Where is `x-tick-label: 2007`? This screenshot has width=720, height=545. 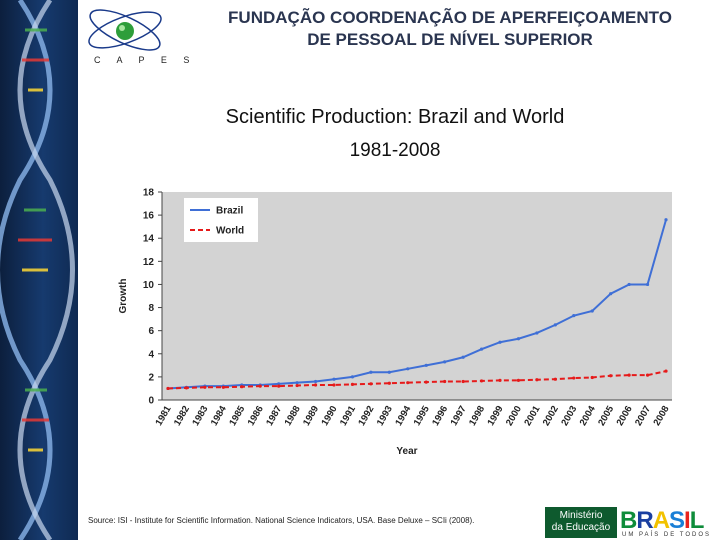 x-tick-label: 2007 is located at coordinates (643, 416).